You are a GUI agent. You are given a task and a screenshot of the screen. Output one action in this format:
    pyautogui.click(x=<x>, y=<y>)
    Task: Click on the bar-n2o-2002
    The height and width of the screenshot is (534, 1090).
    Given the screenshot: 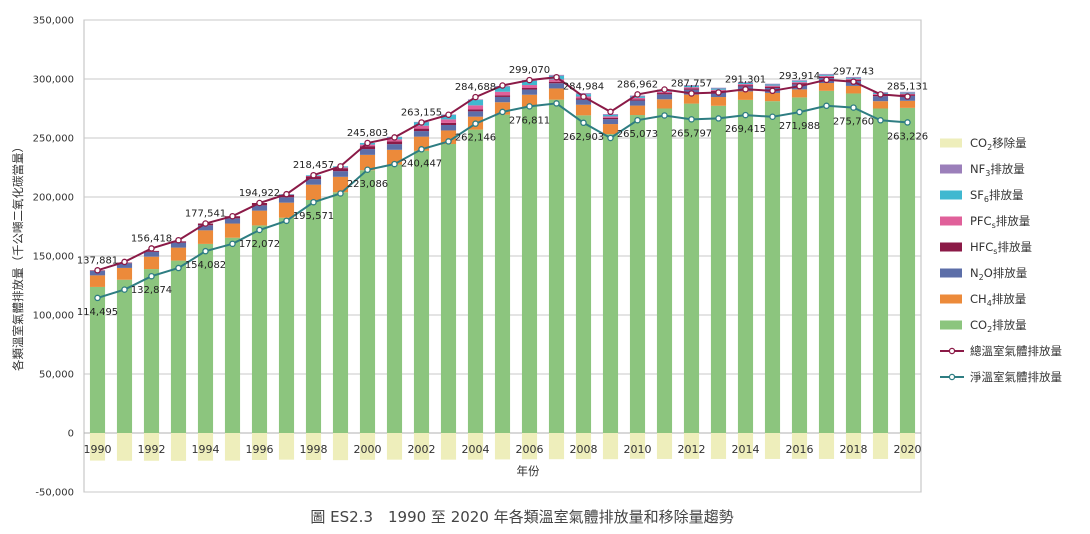 What is the action you would take?
    pyautogui.click(x=421, y=134)
    